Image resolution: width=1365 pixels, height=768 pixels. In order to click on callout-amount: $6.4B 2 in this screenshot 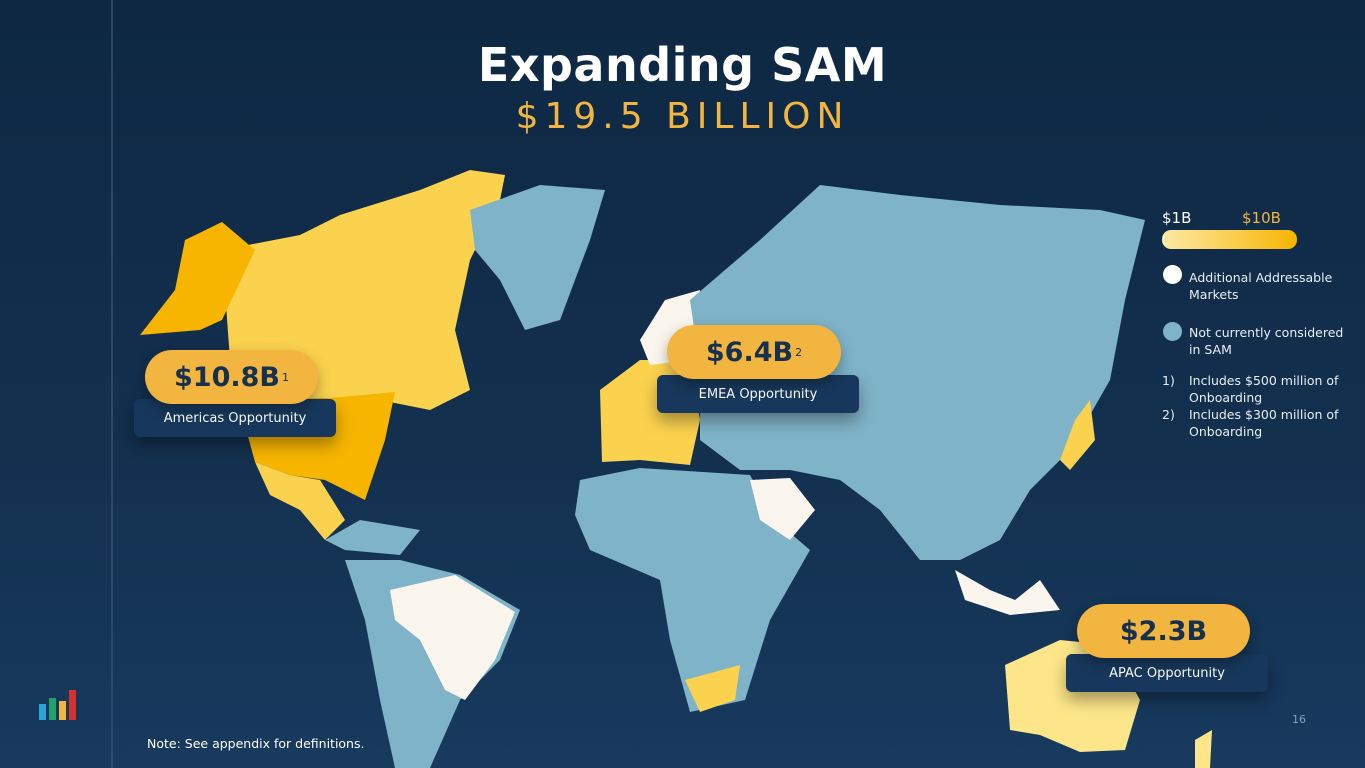, I will do `click(754, 352)`.